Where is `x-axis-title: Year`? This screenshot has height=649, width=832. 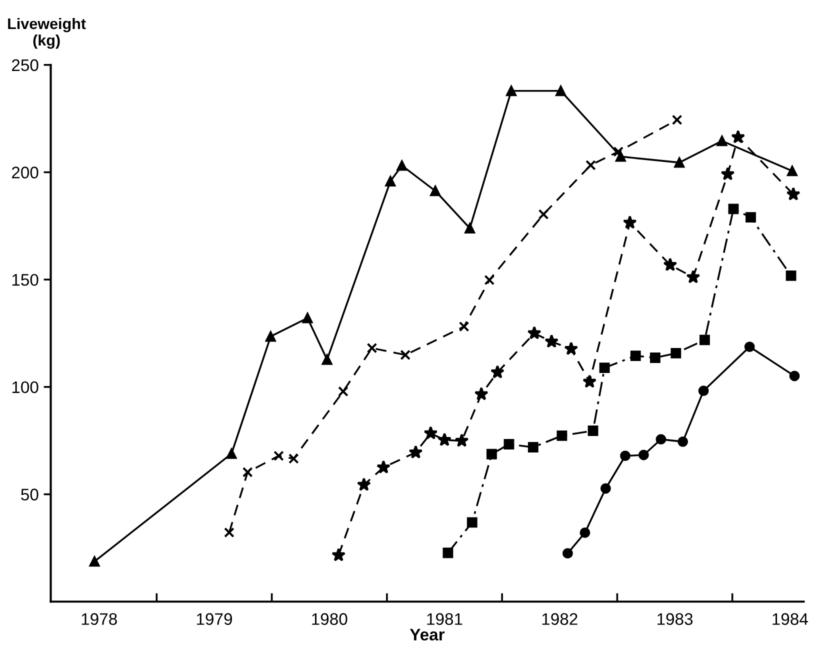 x-axis-title: Year is located at coordinates (427, 634).